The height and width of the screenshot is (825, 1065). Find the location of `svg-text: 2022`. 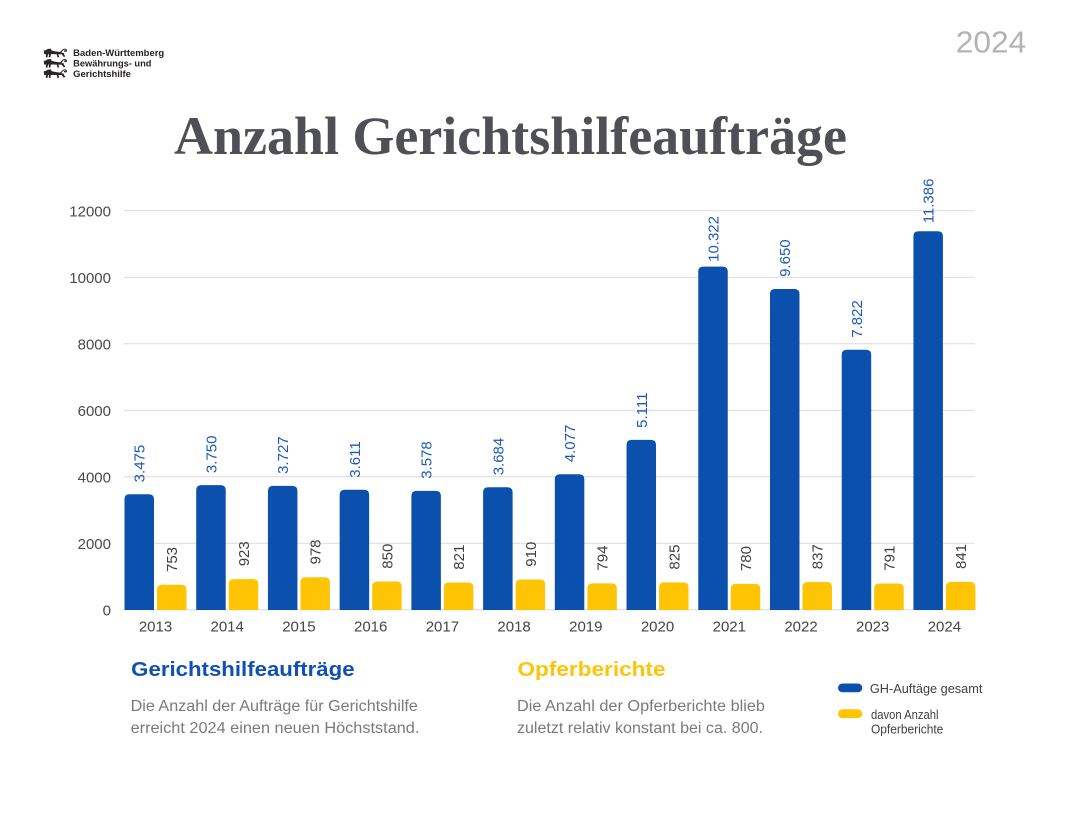

svg-text: 2022 is located at coordinates (800, 627).